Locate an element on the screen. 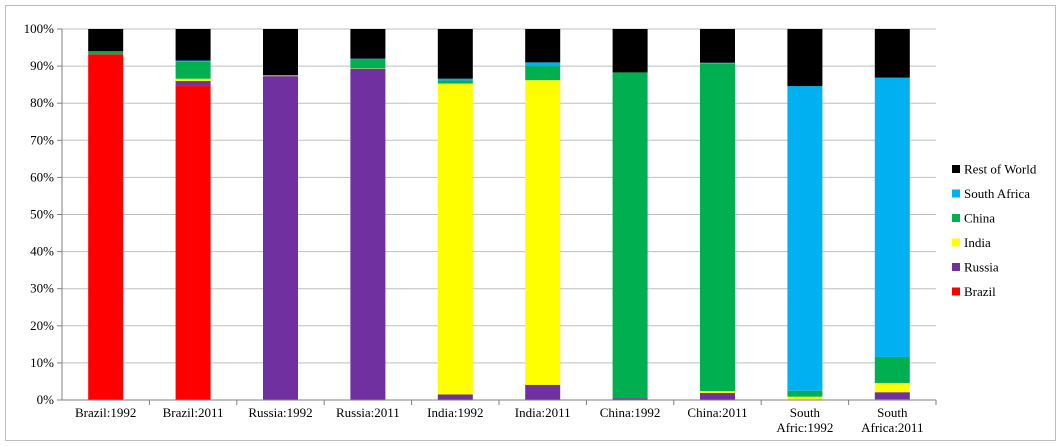  x-tick-label: China:2011 is located at coordinates (717, 412).